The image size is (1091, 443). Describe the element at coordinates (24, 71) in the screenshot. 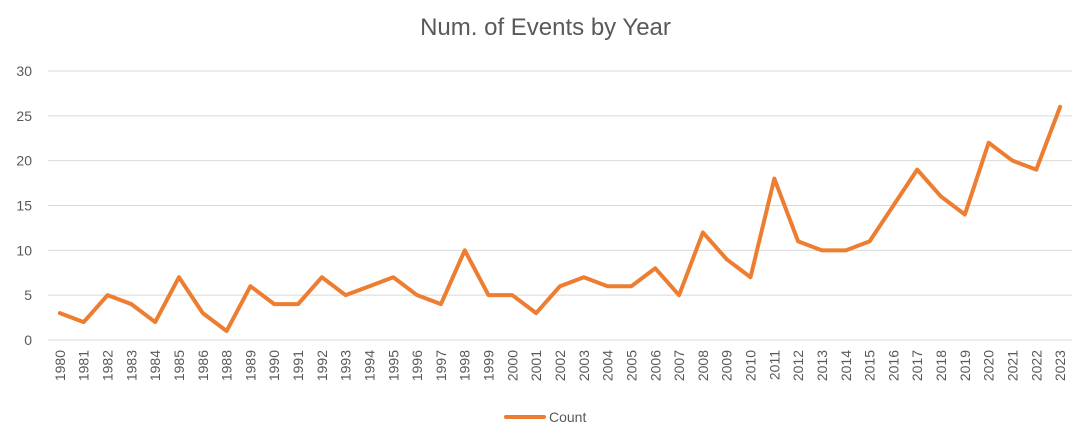

I see `y-tick-label: 30` at that location.